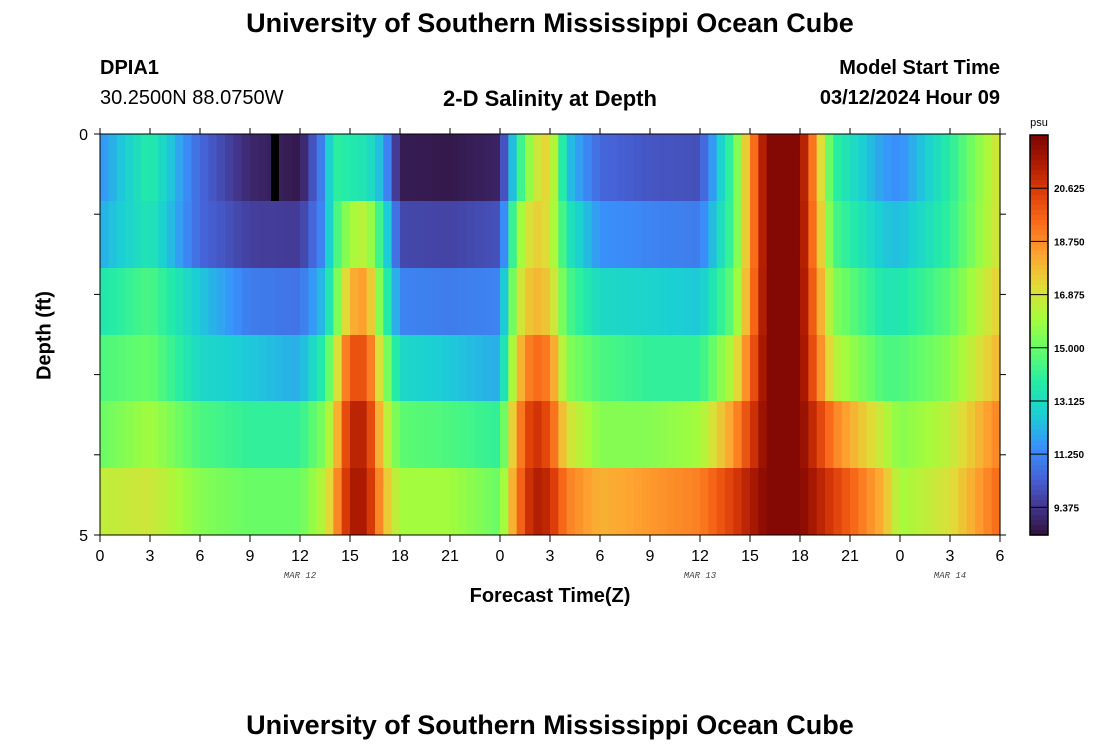 This screenshot has width=1100, height=750. What do you see at coordinates (1069, 242) in the screenshot?
I see `colorbar-tick-label: 18.750` at bounding box center [1069, 242].